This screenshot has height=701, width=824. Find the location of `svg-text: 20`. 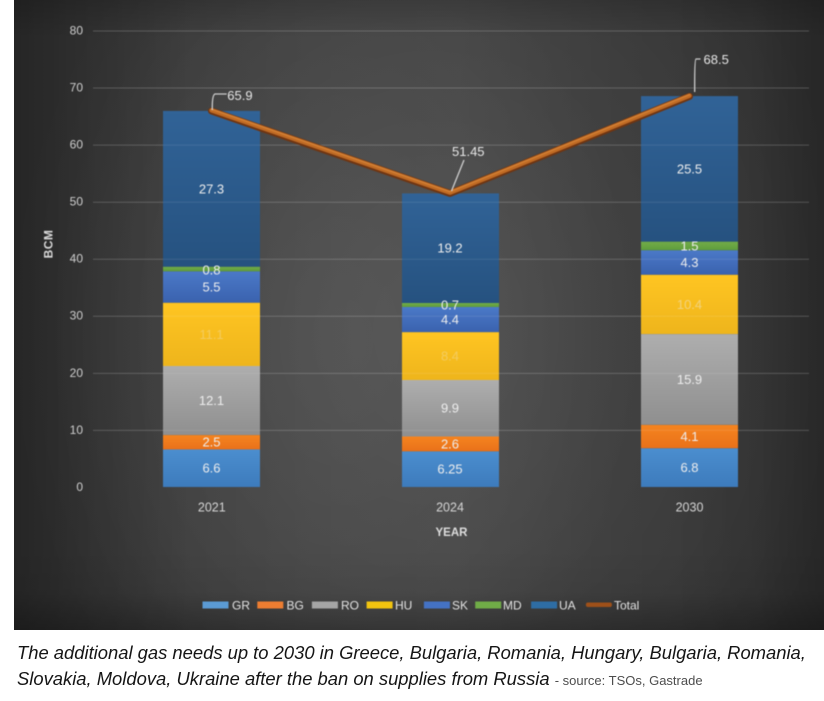

svg-text: 20 is located at coordinates (77, 373).